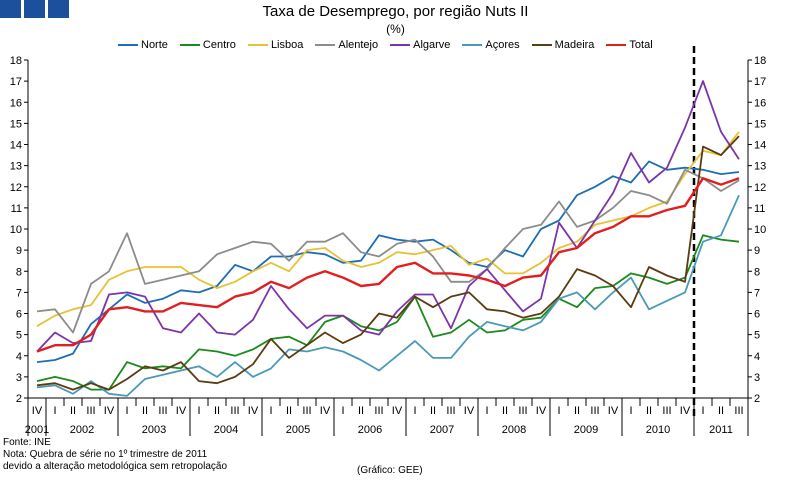 The height and width of the screenshot is (483, 791). I want to click on legend-item: Madeira, so click(562, 45).